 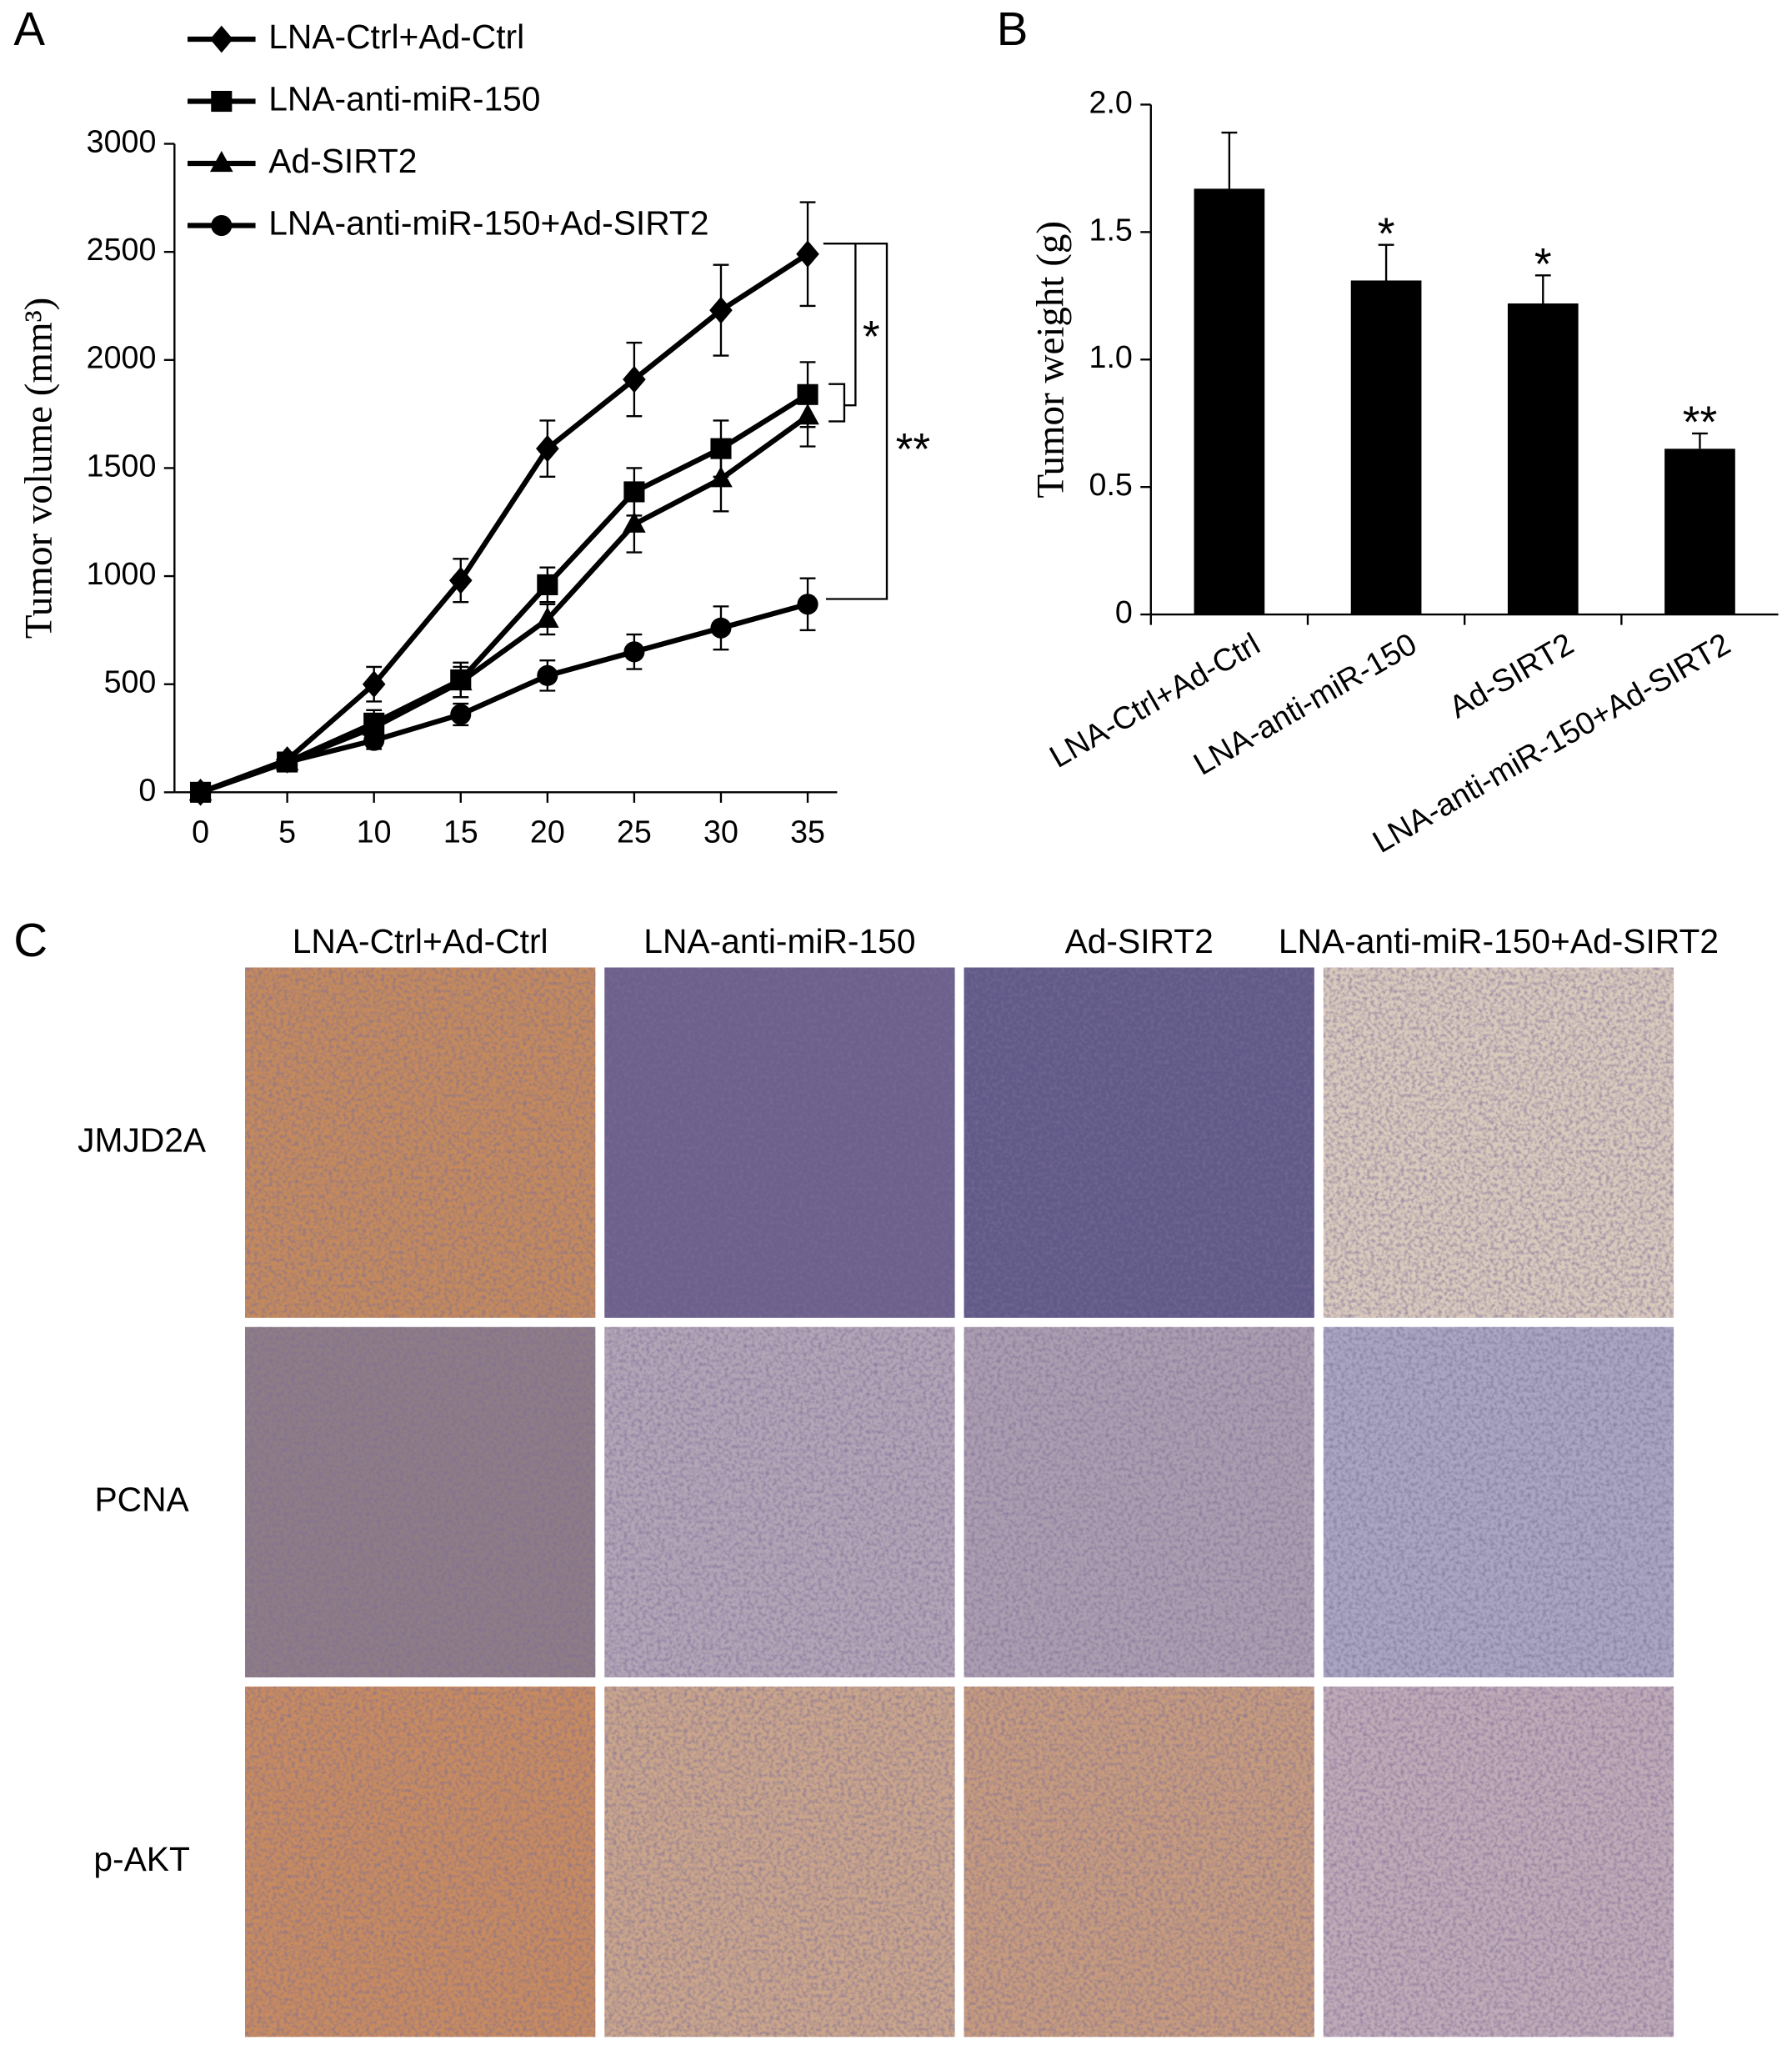 What do you see at coordinates (1511, 675) in the screenshot?
I see `x-tick-label: Ad-SIRT2` at bounding box center [1511, 675].